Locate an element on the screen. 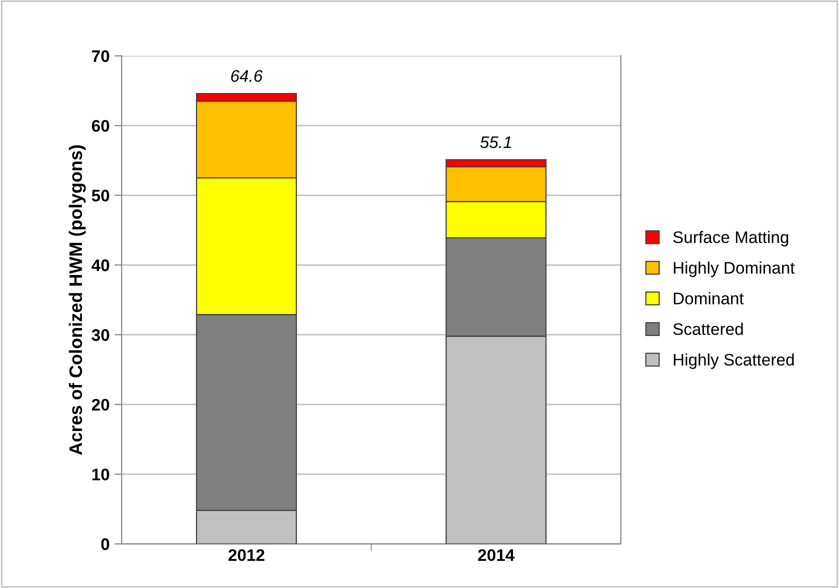 The height and width of the screenshot is (588, 839). y-tick-label: 70 is located at coordinates (101, 56).